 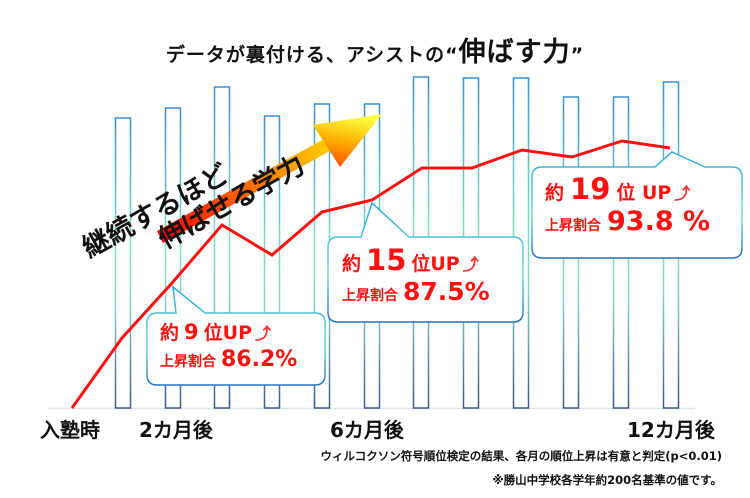 What do you see at coordinates (607, 480) in the screenshot?
I see `footnote-basis: ※勝山中学校各学年約200名基準の値です。` at bounding box center [607, 480].